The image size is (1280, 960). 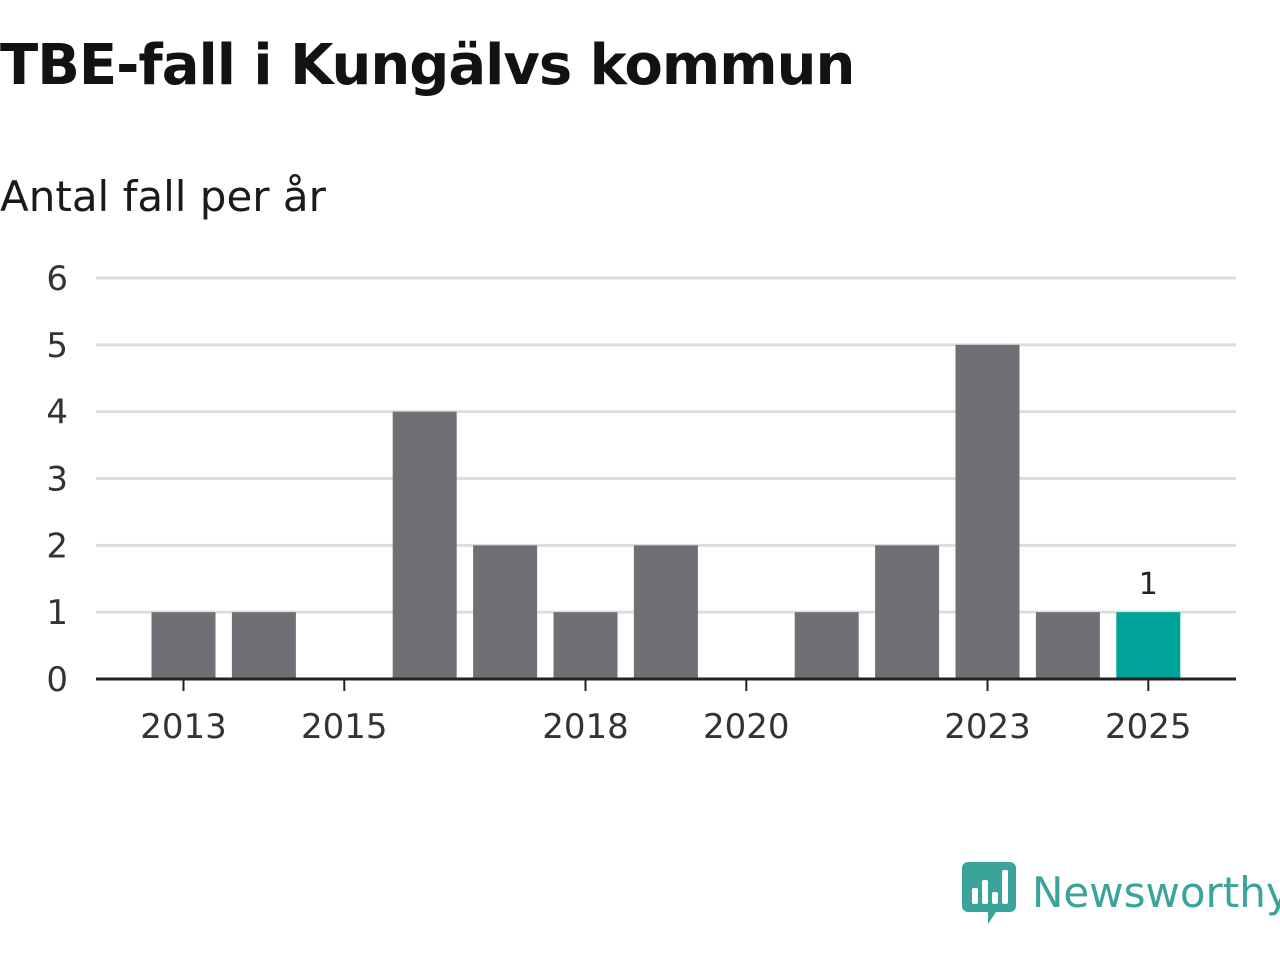 I want to click on bar-2025, so click(x=1148, y=645).